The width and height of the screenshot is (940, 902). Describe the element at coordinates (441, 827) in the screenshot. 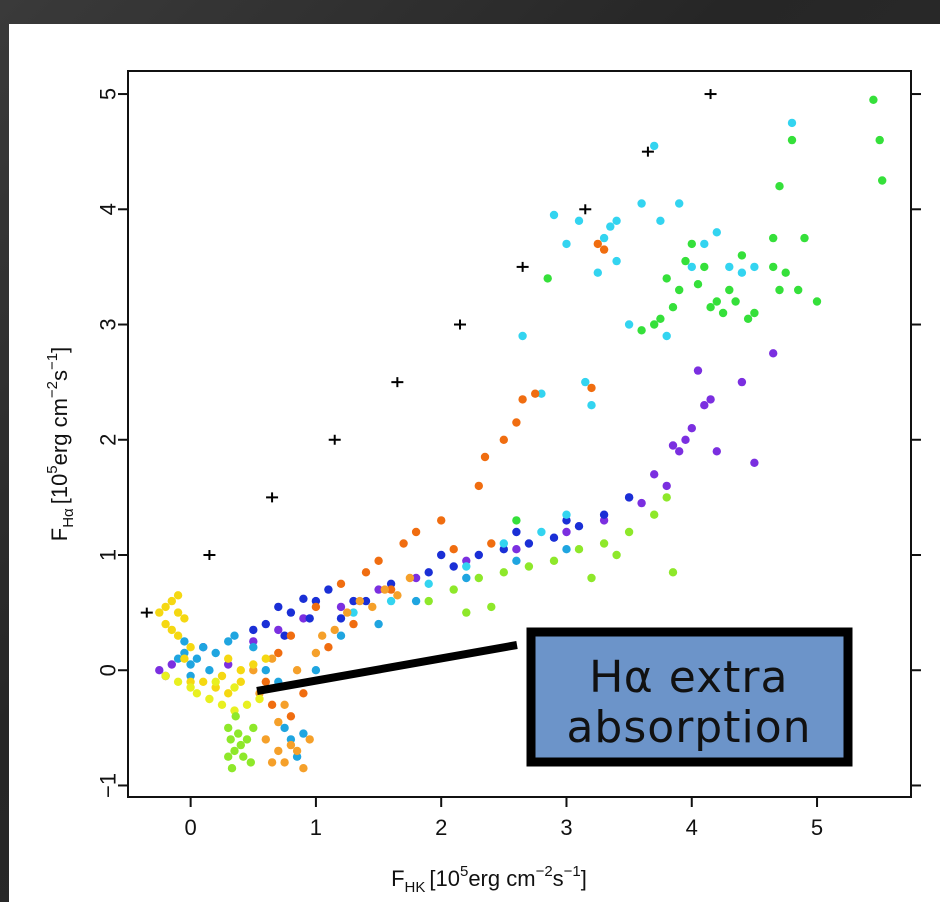

I see `x-tick-label: 2` at that location.